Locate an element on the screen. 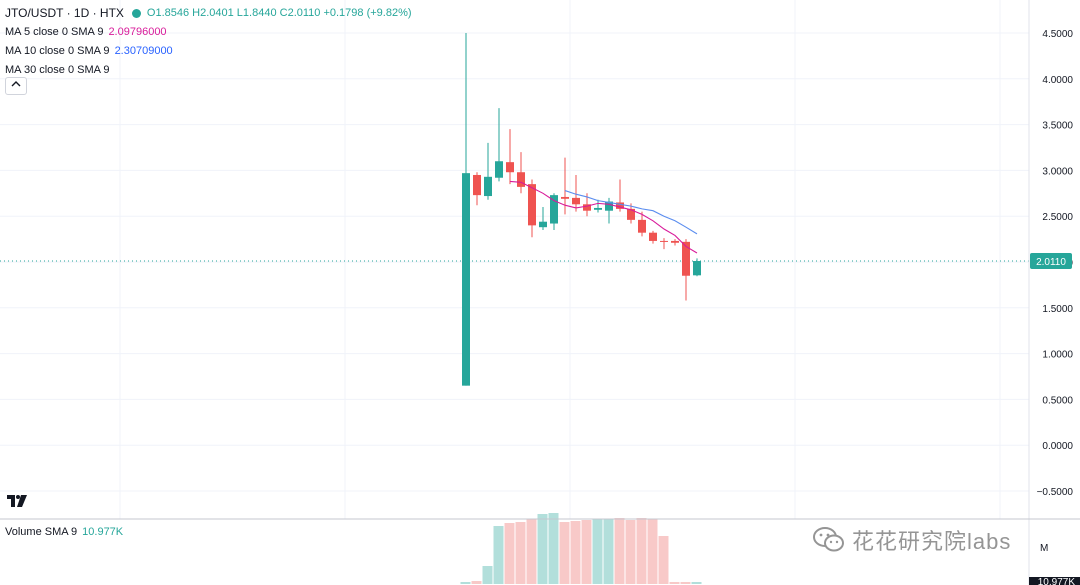 This screenshot has width=1080, height=585. moving-averages is located at coordinates (603, 217).